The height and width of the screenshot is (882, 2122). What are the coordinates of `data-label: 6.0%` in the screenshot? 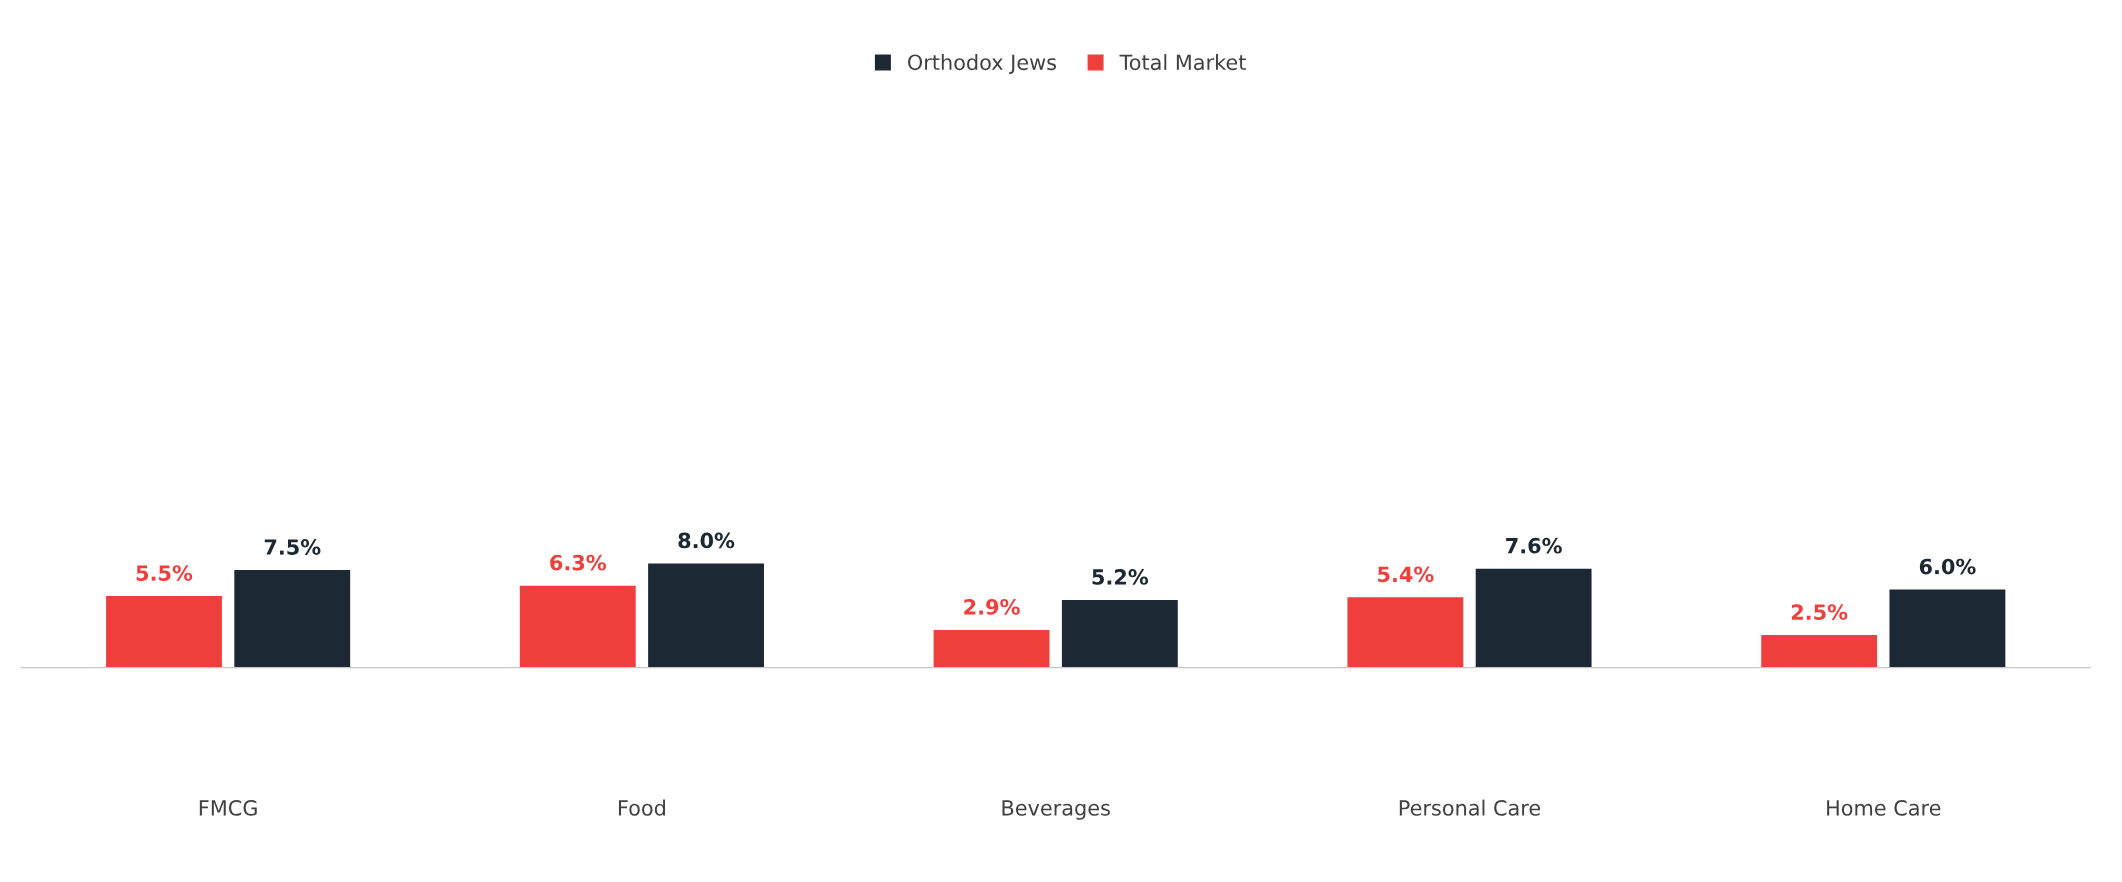 It's located at (1947, 566).